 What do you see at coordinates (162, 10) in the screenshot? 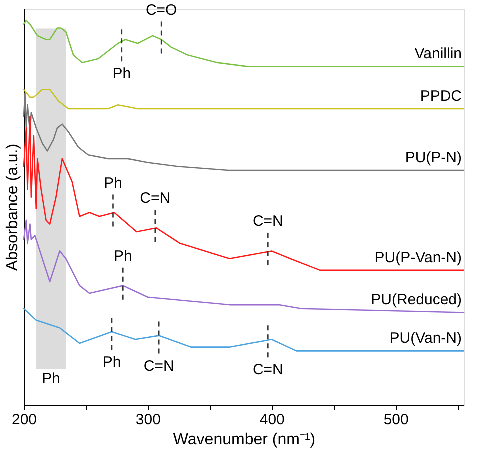
I see `annotation: C=O` at bounding box center [162, 10].